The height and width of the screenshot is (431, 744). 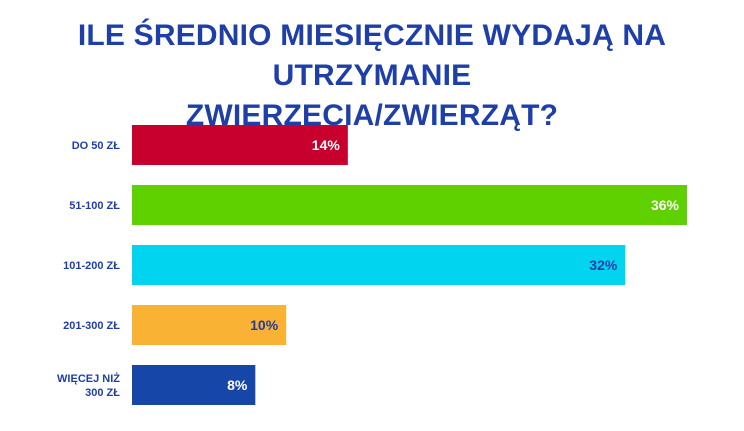 I want to click on bar-value-label-2: 32%, so click(x=603, y=265).